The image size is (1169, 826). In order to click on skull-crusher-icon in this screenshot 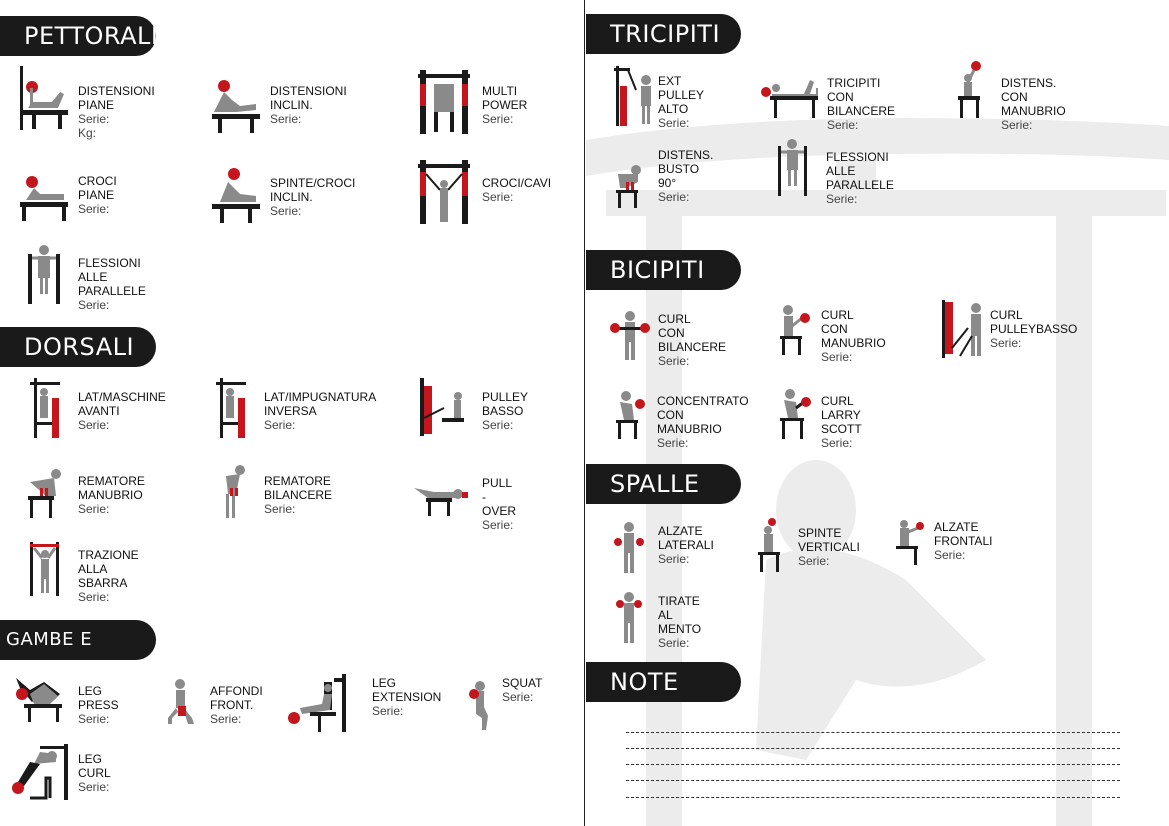, I will do `click(789, 99)`.